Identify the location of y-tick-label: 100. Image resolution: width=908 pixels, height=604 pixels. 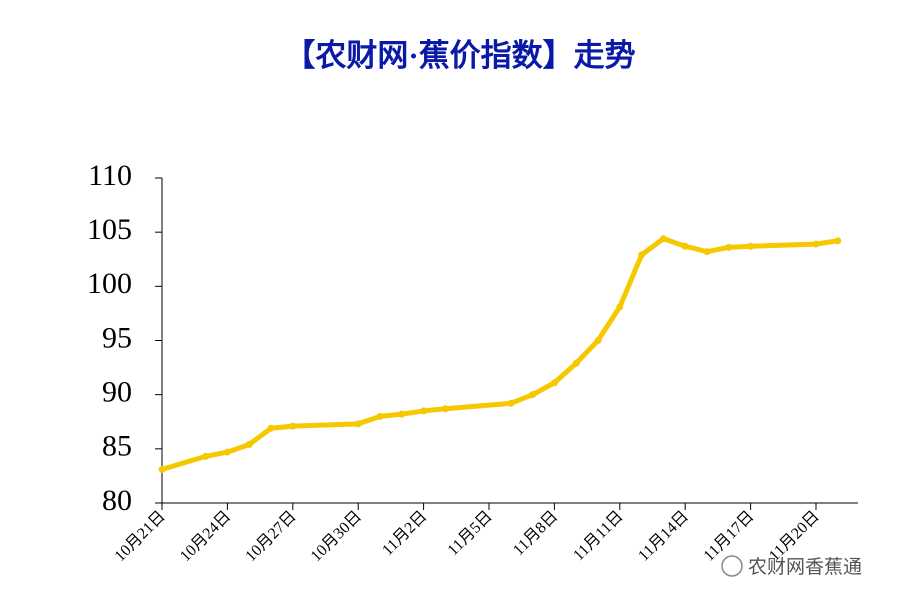
(109, 283).